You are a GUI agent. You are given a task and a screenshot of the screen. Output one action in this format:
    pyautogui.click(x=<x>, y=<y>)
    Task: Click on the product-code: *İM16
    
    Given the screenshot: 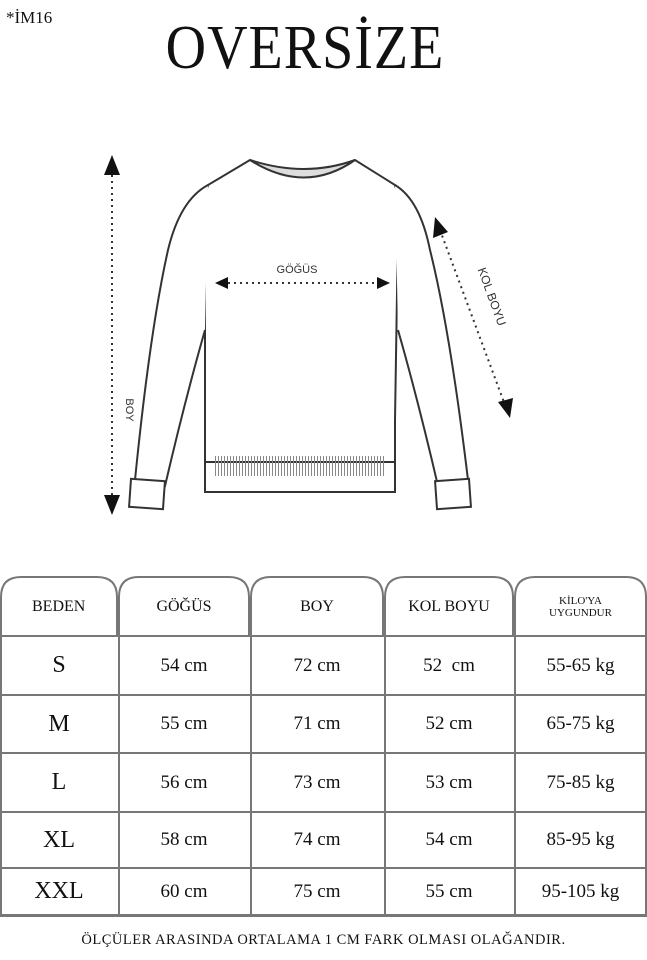 What is the action you would take?
    pyautogui.click(x=29, y=17)
    